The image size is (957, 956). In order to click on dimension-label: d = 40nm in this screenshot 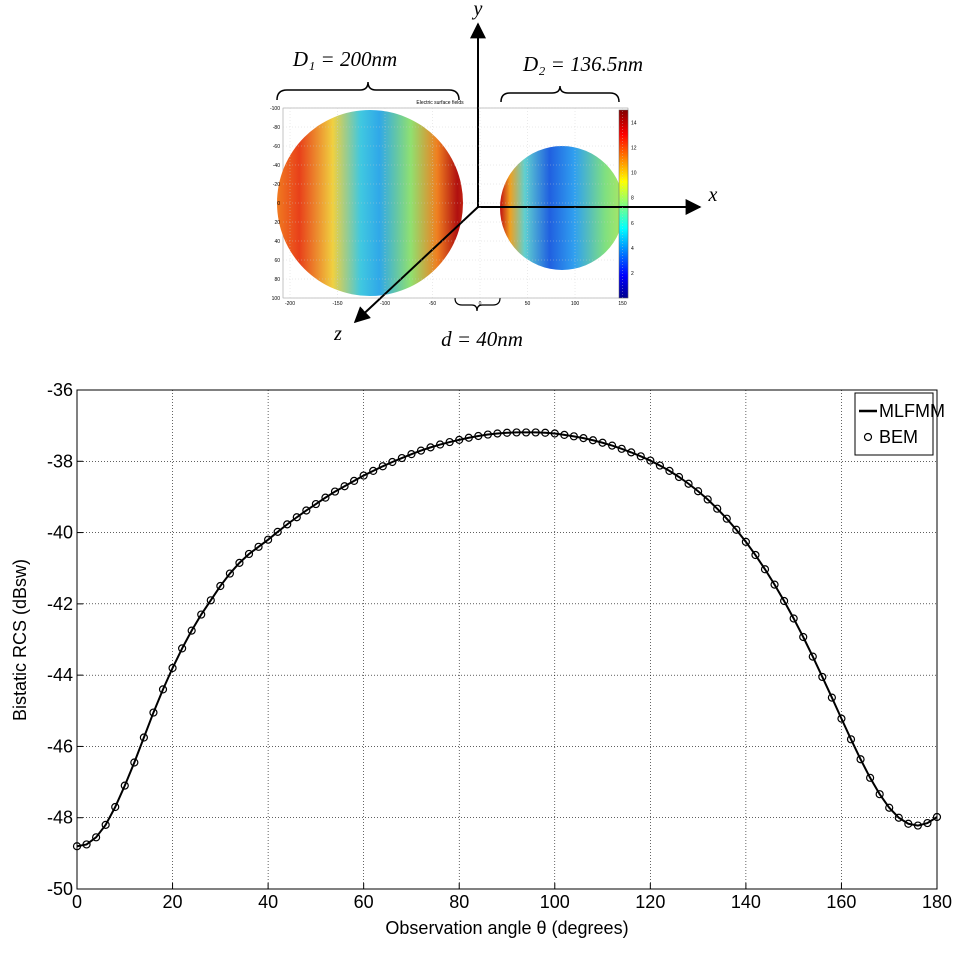, I will do `click(482, 339)`.